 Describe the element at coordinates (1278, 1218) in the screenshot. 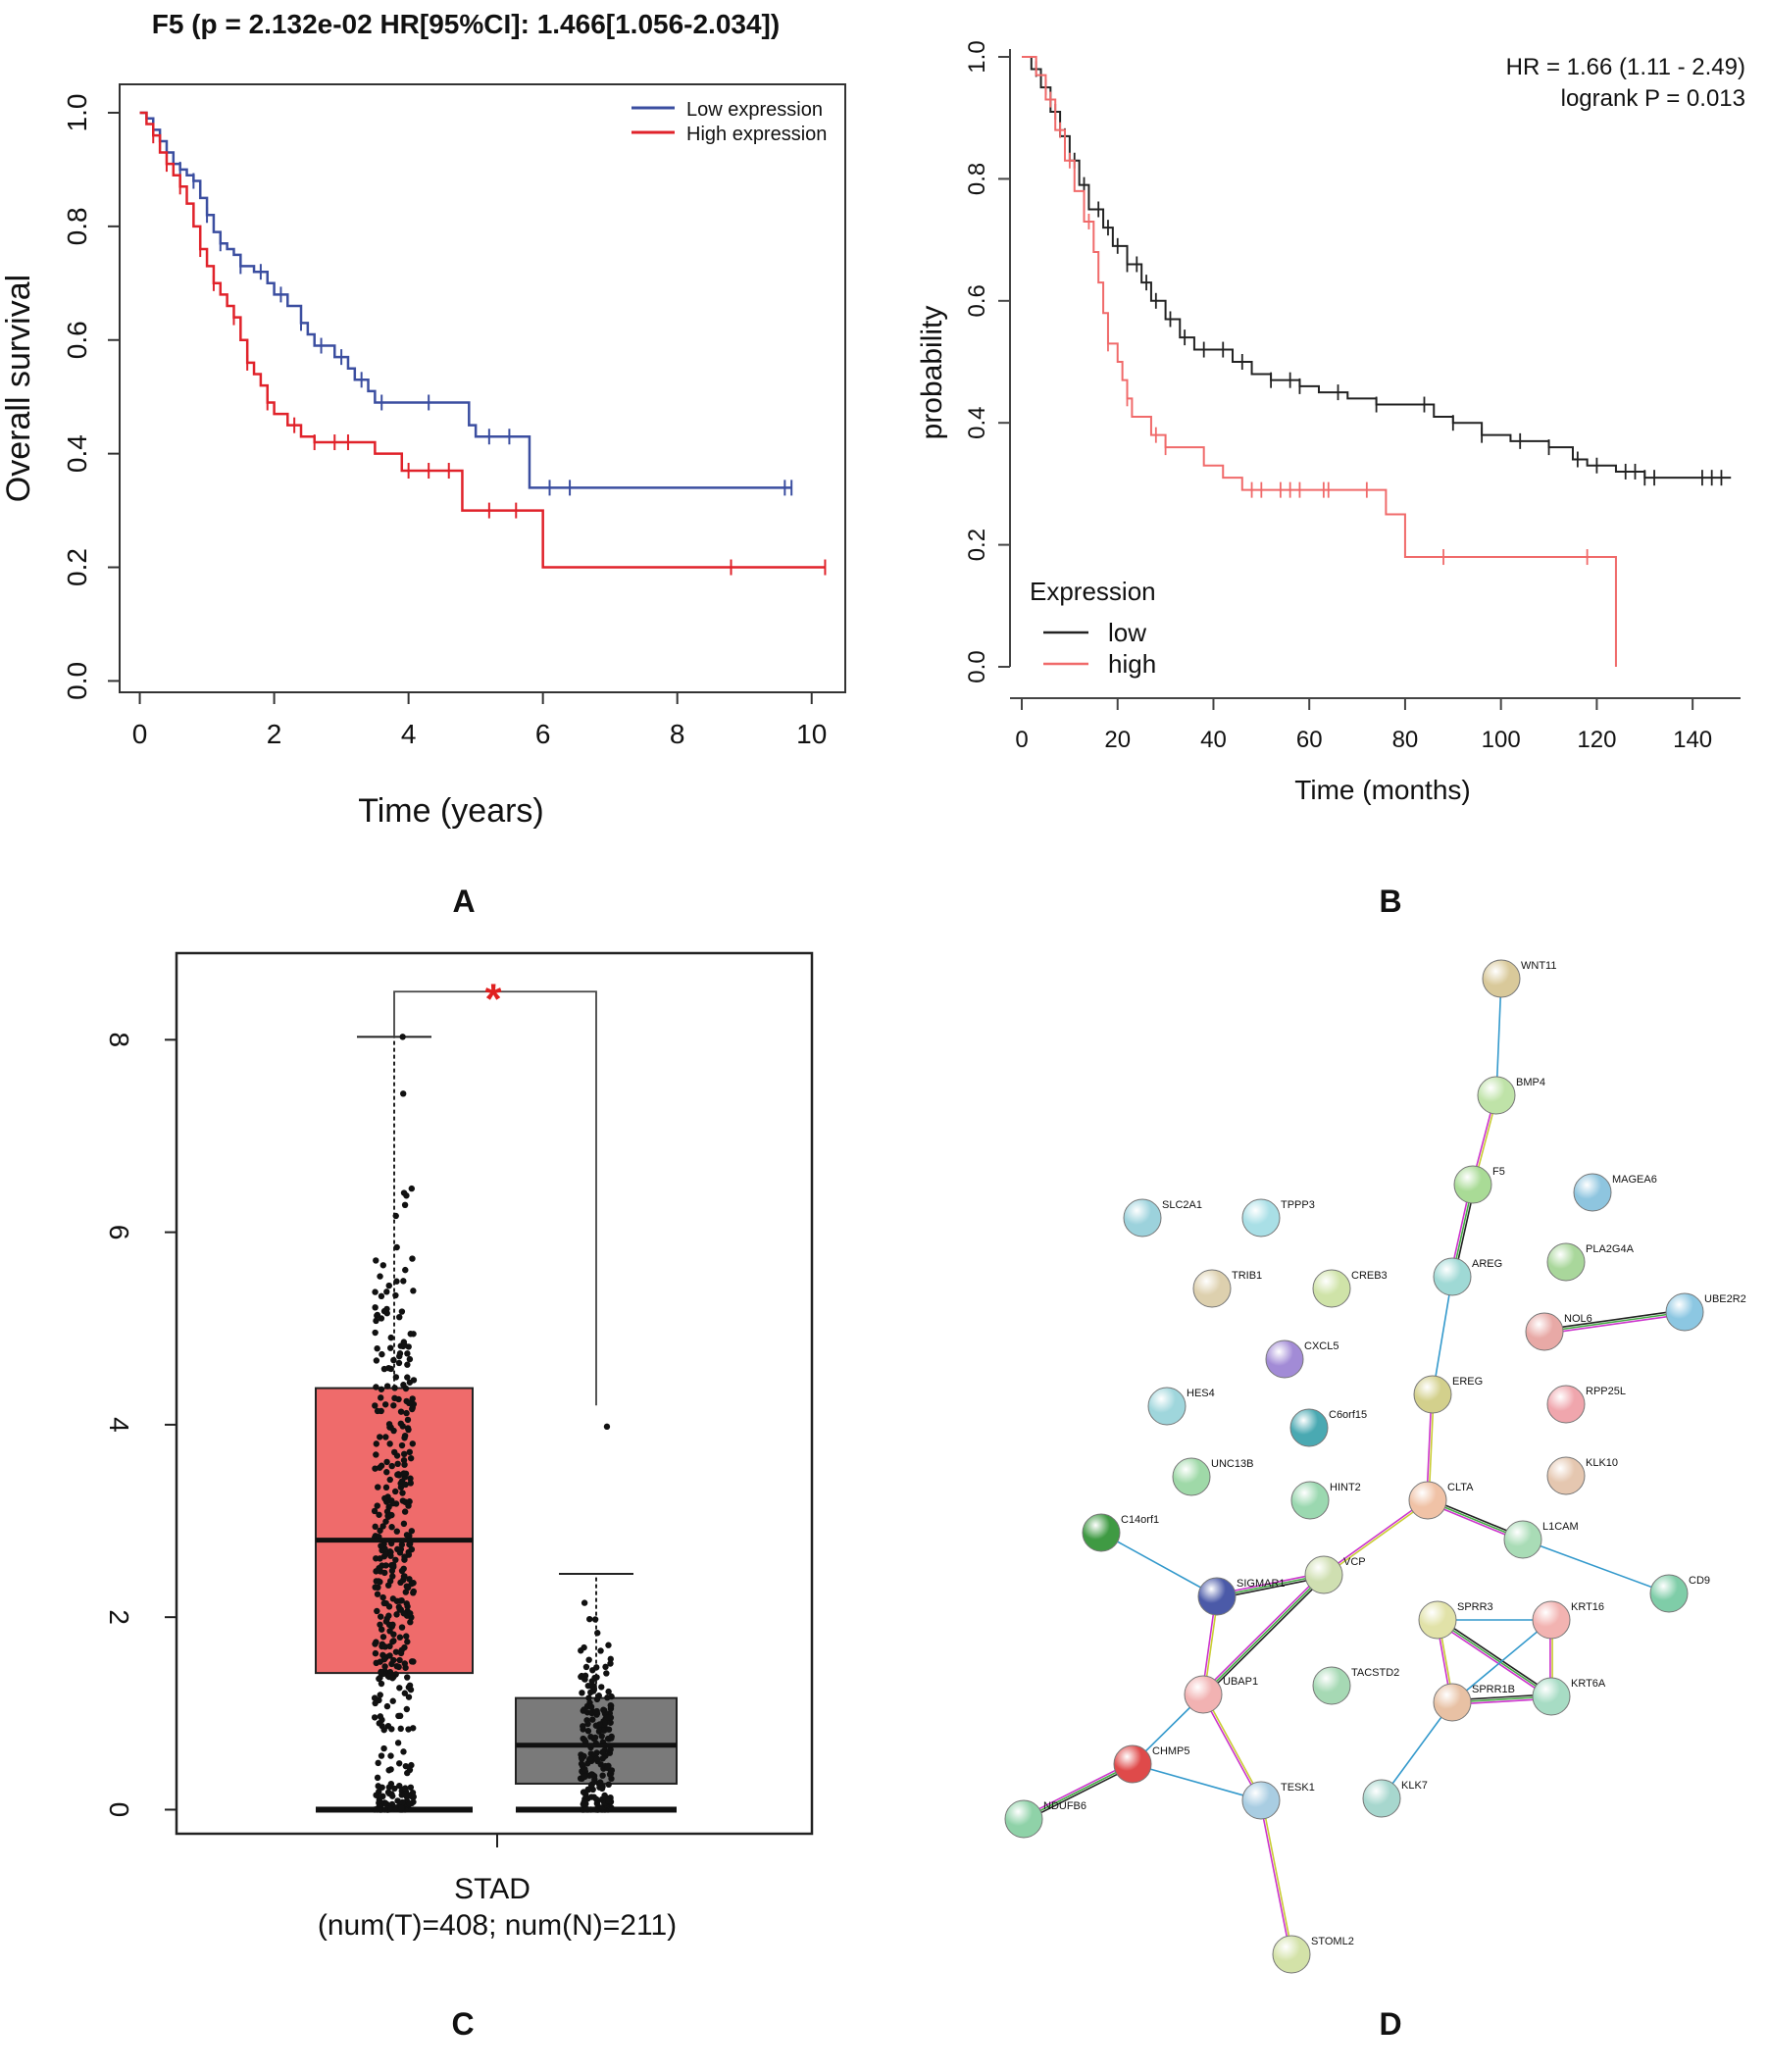

I see `network-node-tppp3: TPPP3` at that location.